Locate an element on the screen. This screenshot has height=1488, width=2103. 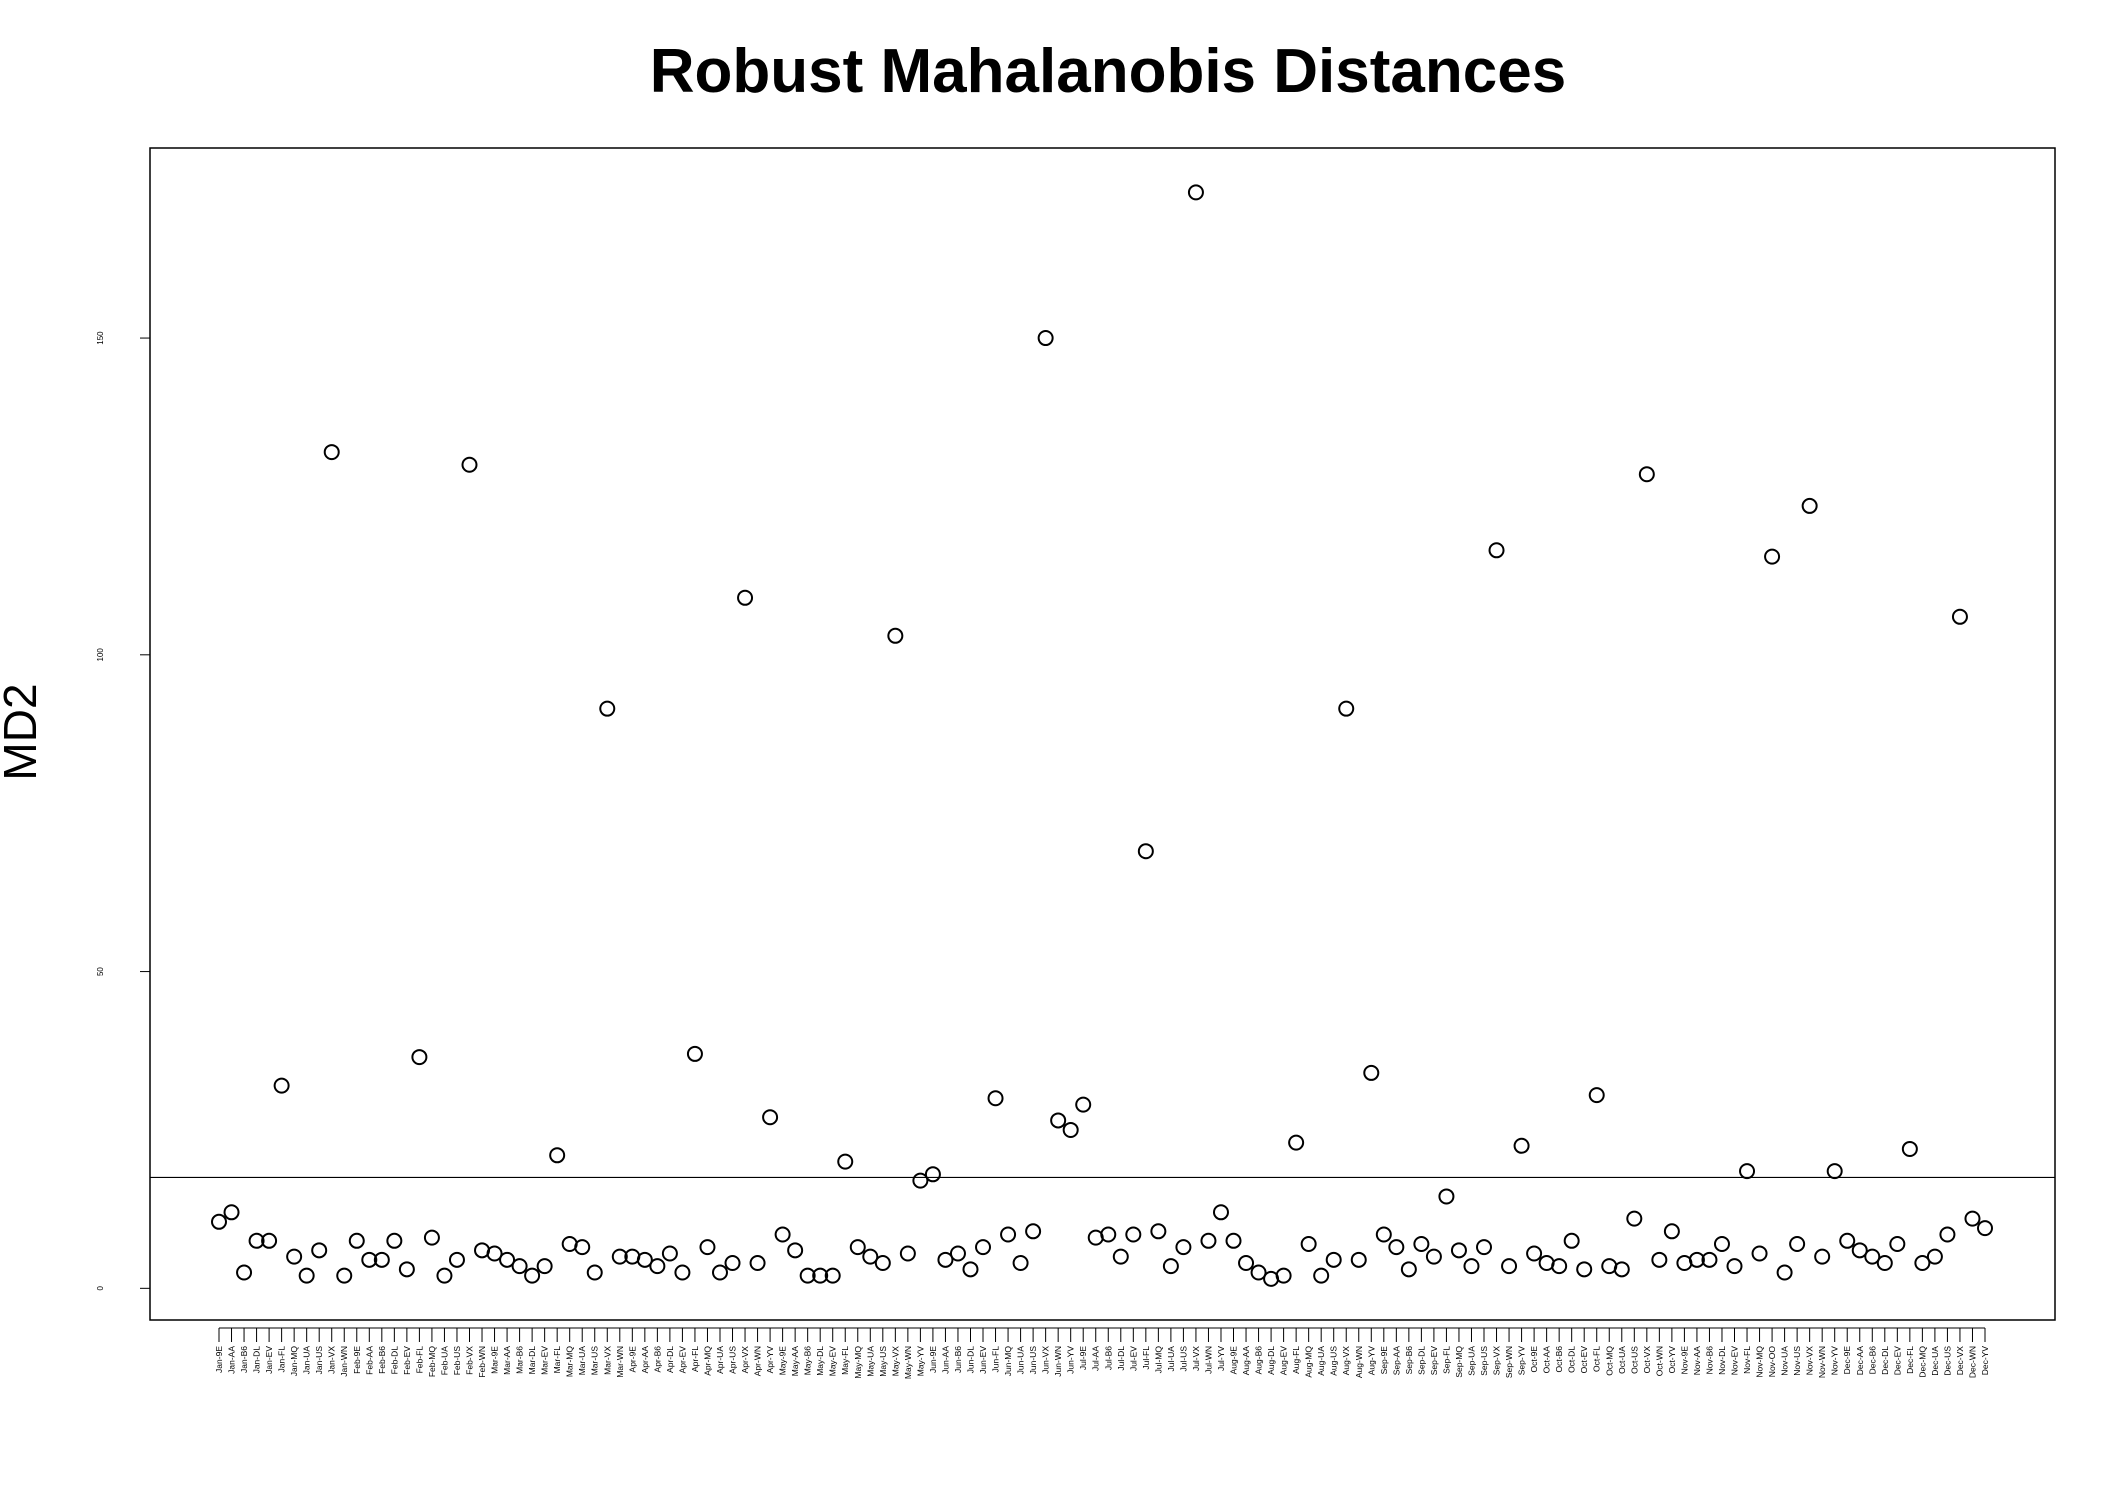
chart-title: Robust Mahalanobis Distances is located at coordinates (1108, 71).